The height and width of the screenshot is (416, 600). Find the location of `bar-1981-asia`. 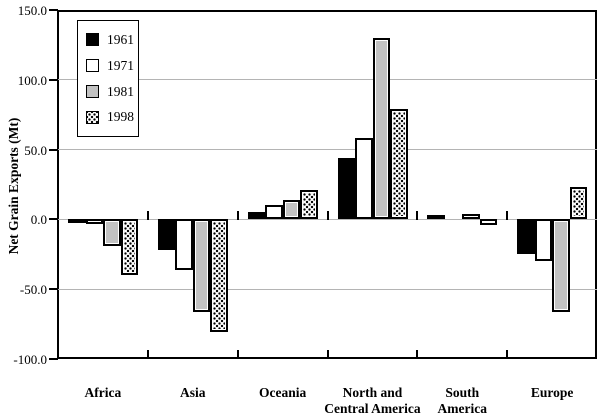

bar-1981-asia is located at coordinates (201, 265).